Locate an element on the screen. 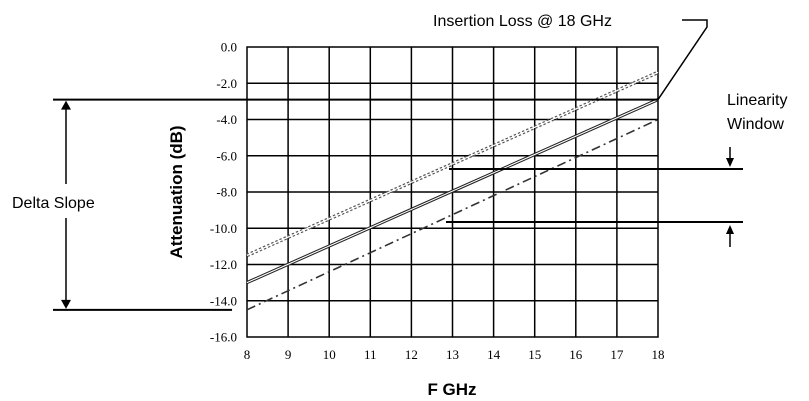 The height and width of the screenshot is (401, 809). y-tick-label: -2.0 is located at coordinates (226, 83).